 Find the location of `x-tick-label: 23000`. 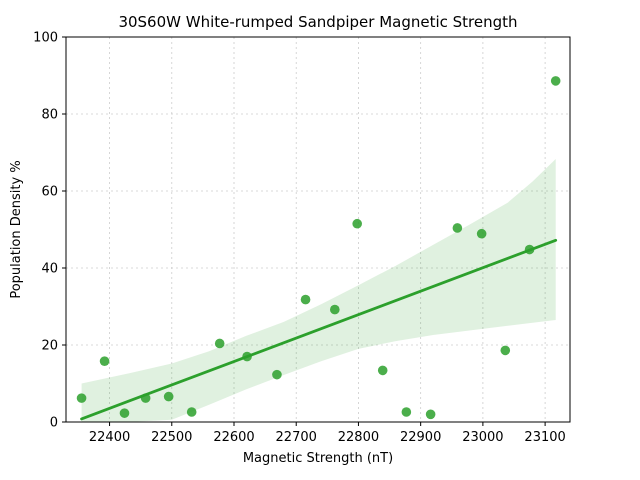

x-tick-label: 23000 is located at coordinates (482, 437).